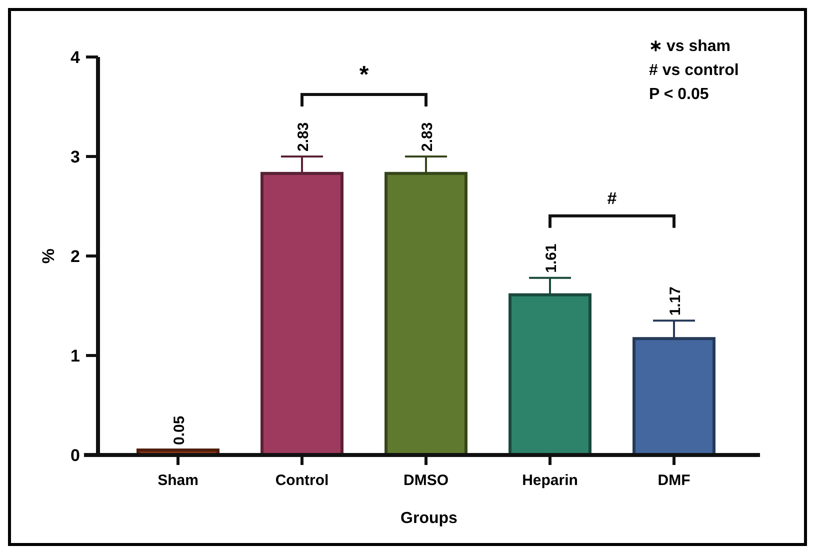  I want to click on x-tick-label: DMSO, so click(426, 480).